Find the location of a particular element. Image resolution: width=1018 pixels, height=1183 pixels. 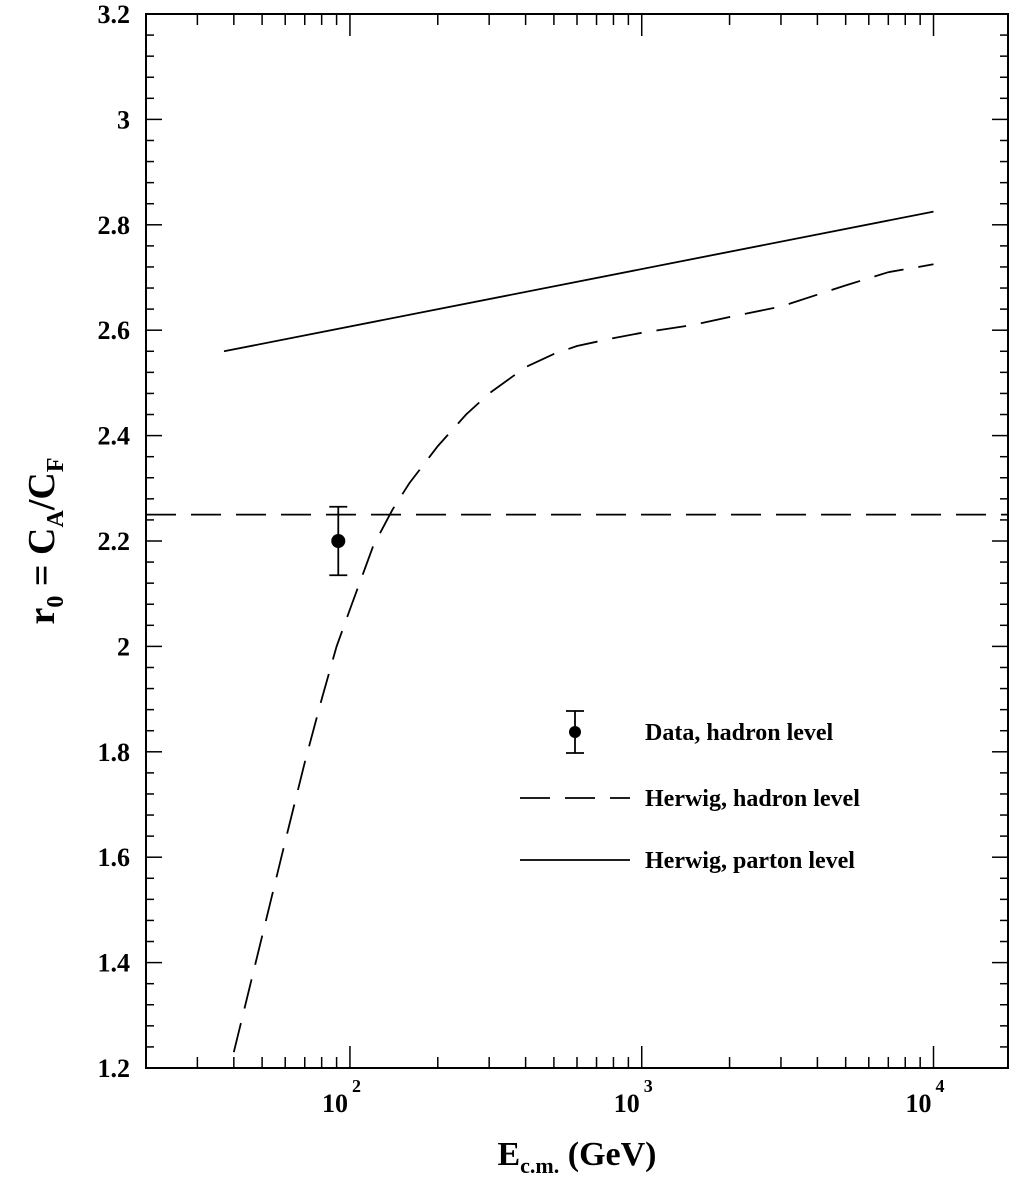

x-tick-exponent: 3 is located at coordinates (648, 1086).